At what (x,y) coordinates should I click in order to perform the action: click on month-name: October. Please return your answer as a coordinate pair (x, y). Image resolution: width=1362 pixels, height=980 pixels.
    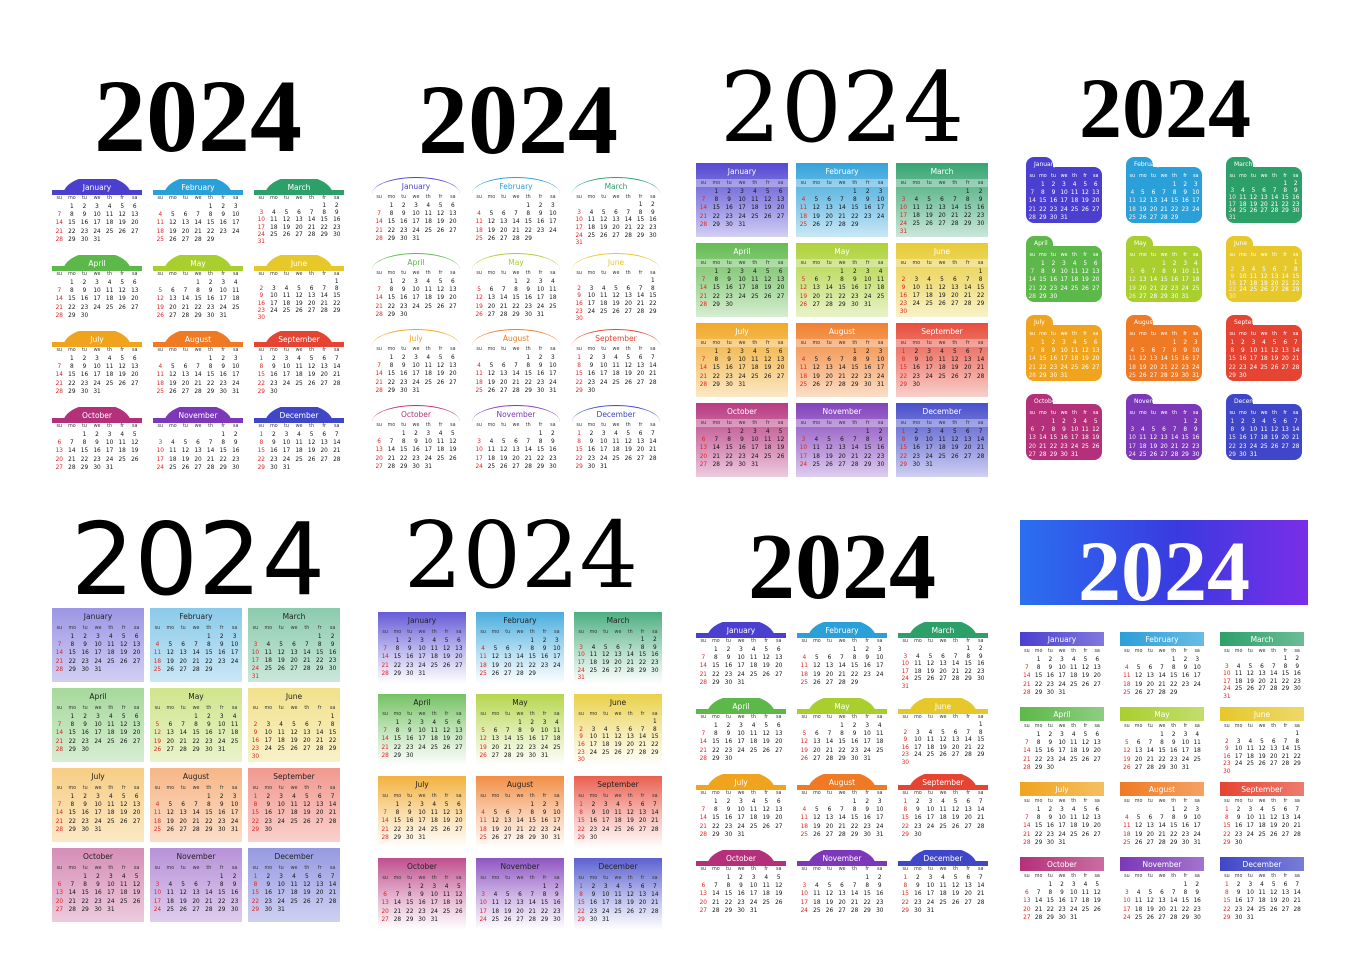
    Looking at the image, I should click on (1061, 864).